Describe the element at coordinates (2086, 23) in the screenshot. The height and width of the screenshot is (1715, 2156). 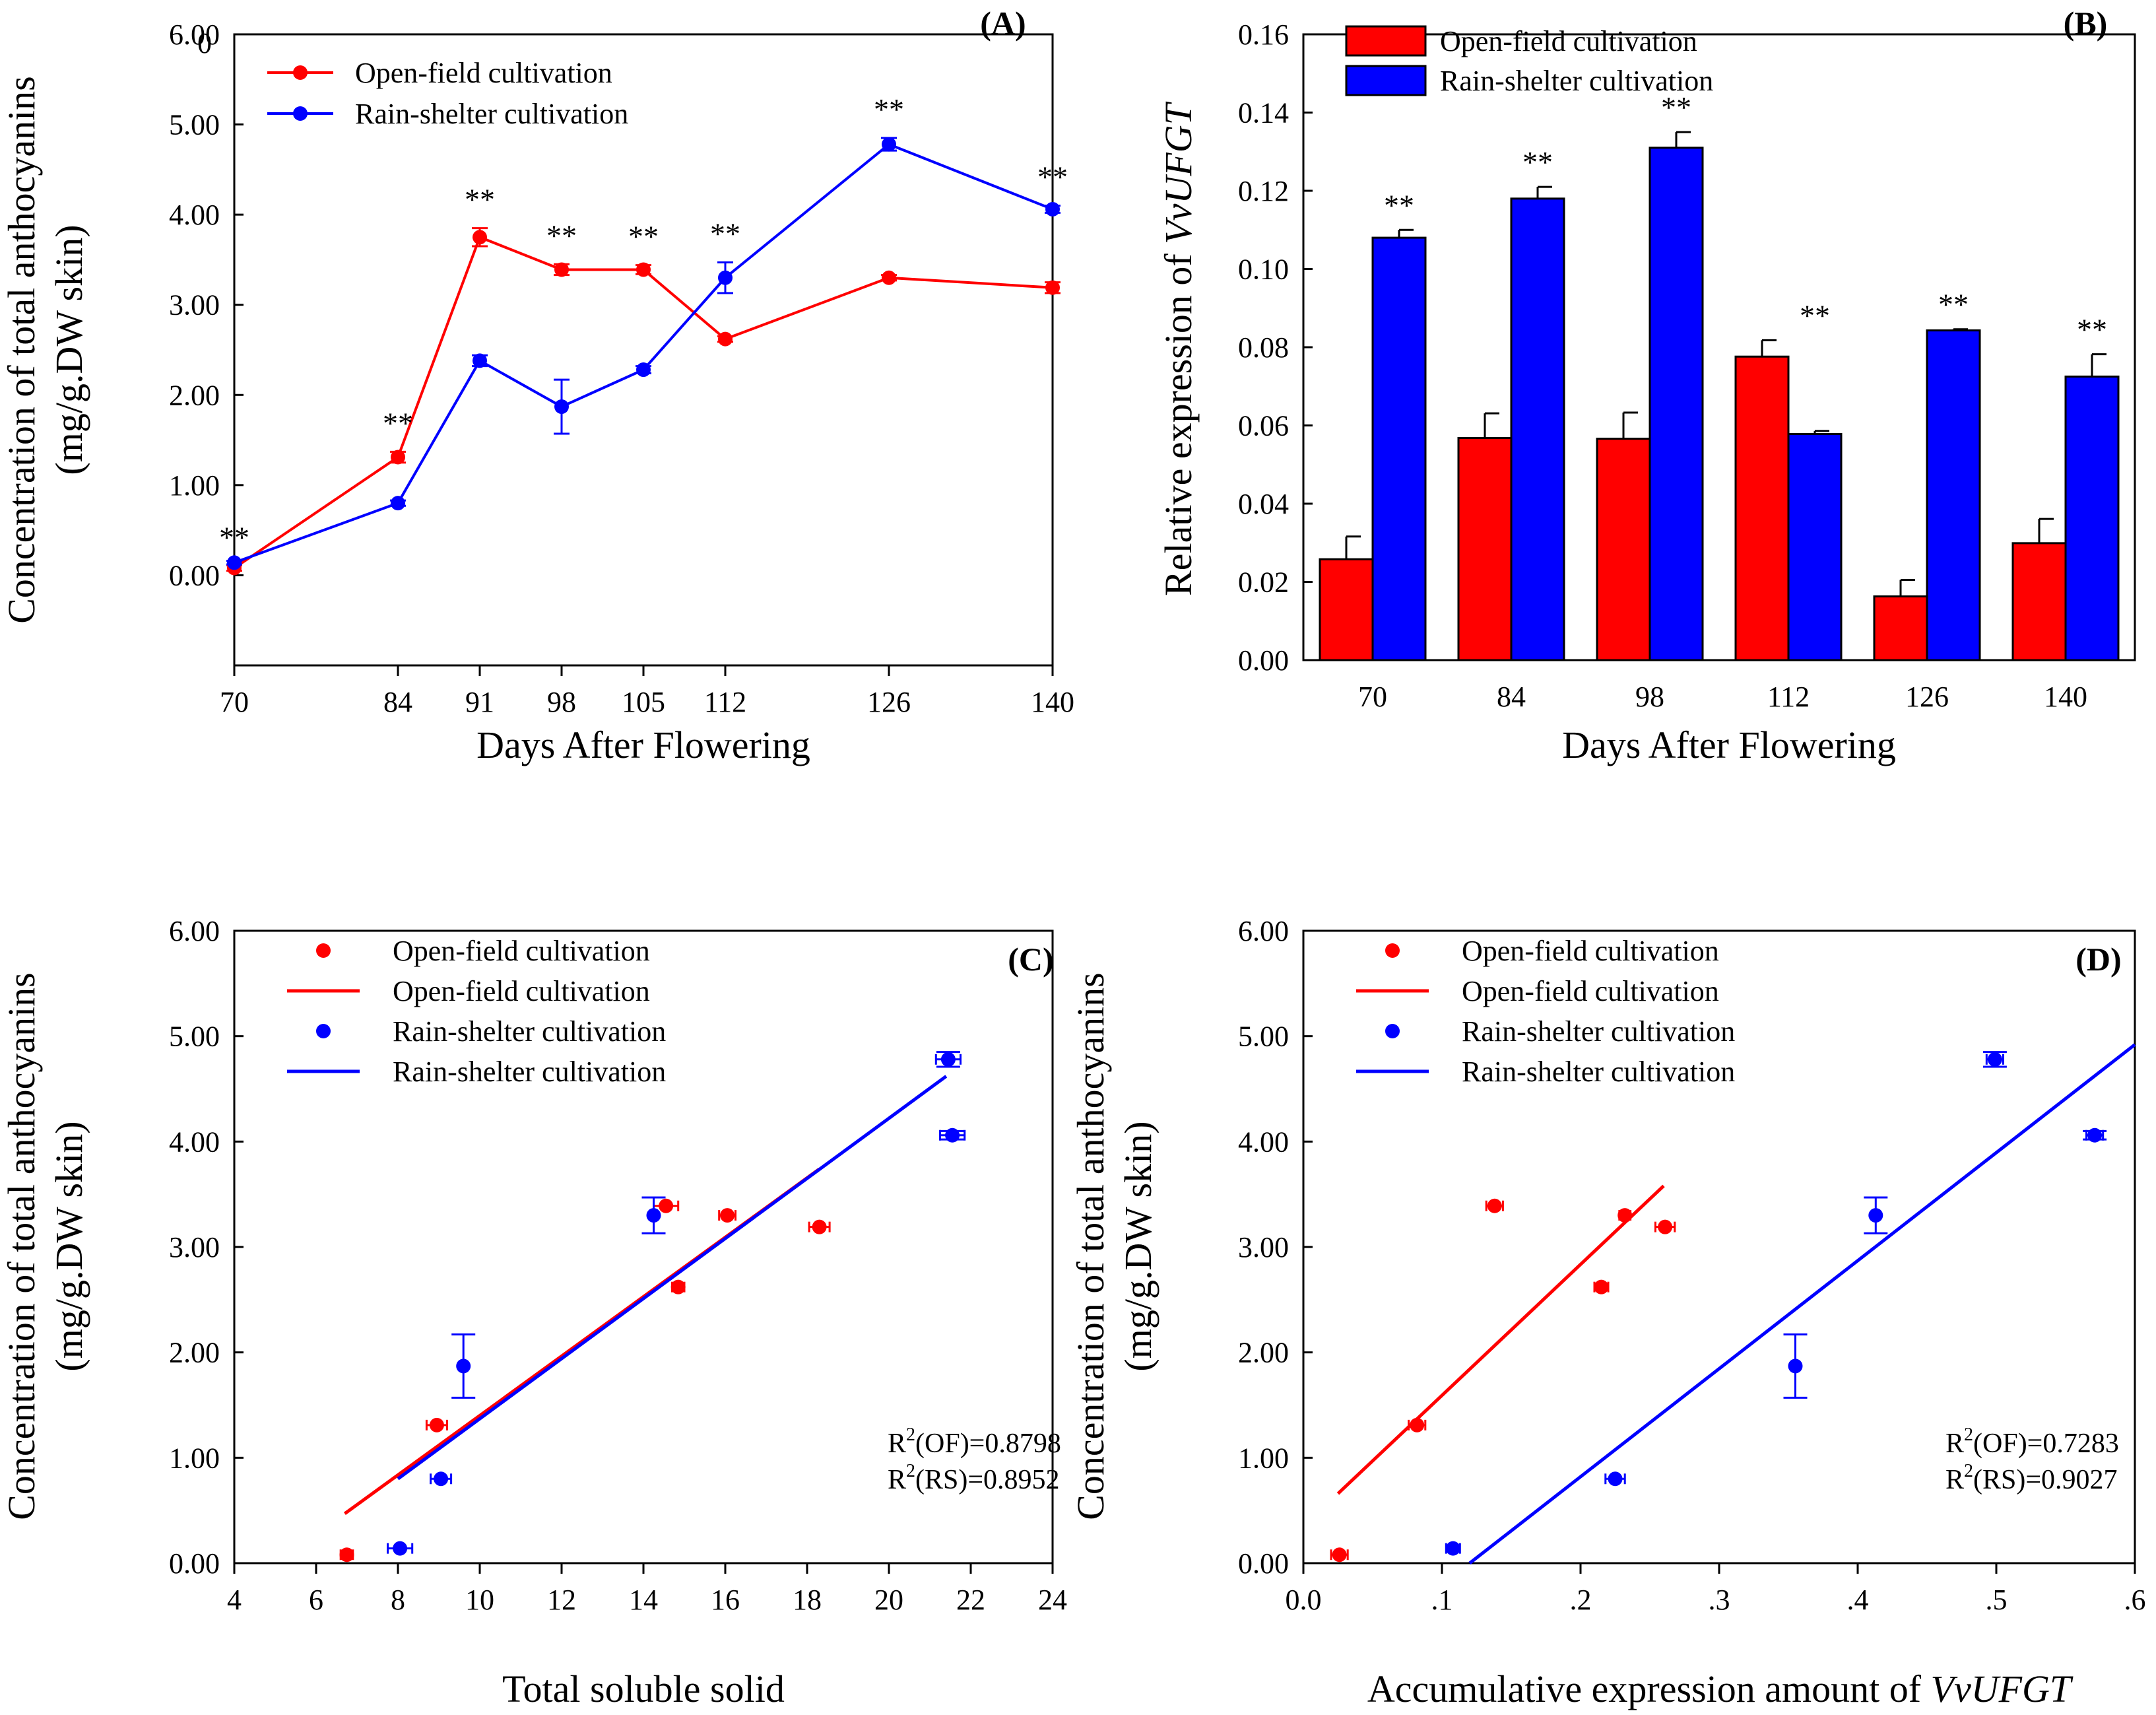
I see `panel-label: (B)` at that location.